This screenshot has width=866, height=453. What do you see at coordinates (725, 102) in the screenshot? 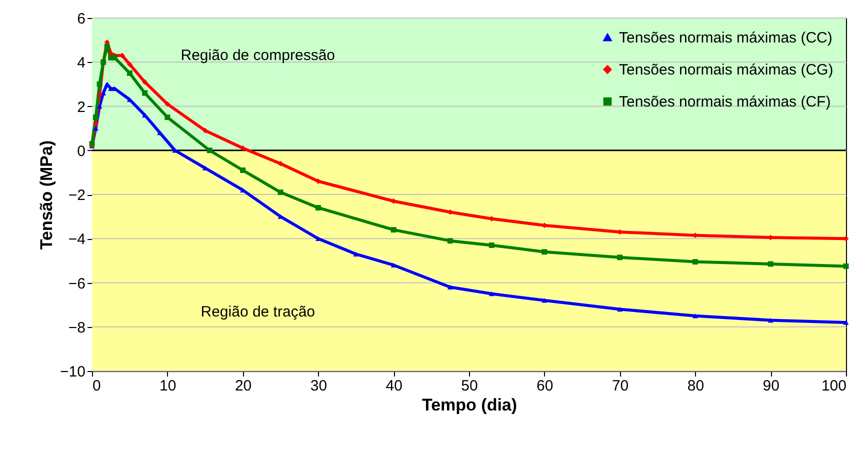
I see `legend-label: Tensões normais máximas (CF)` at bounding box center [725, 102].